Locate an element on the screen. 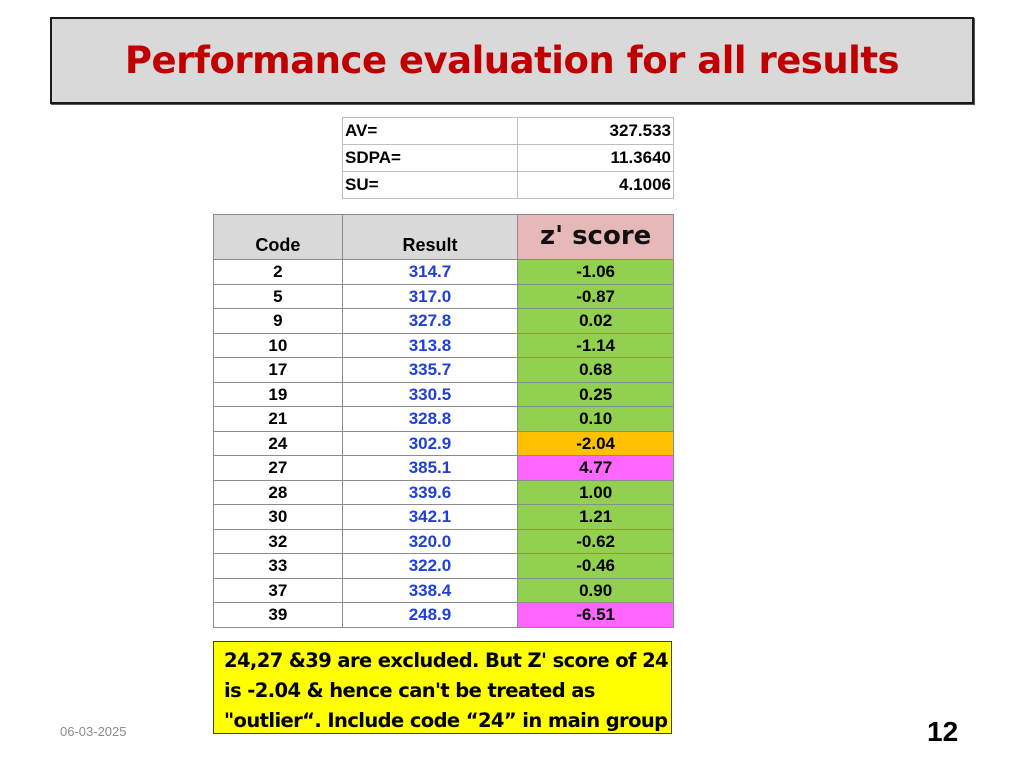 The width and height of the screenshot is (1024, 768). cell-result: 248.9 is located at coordinates (430, 615).